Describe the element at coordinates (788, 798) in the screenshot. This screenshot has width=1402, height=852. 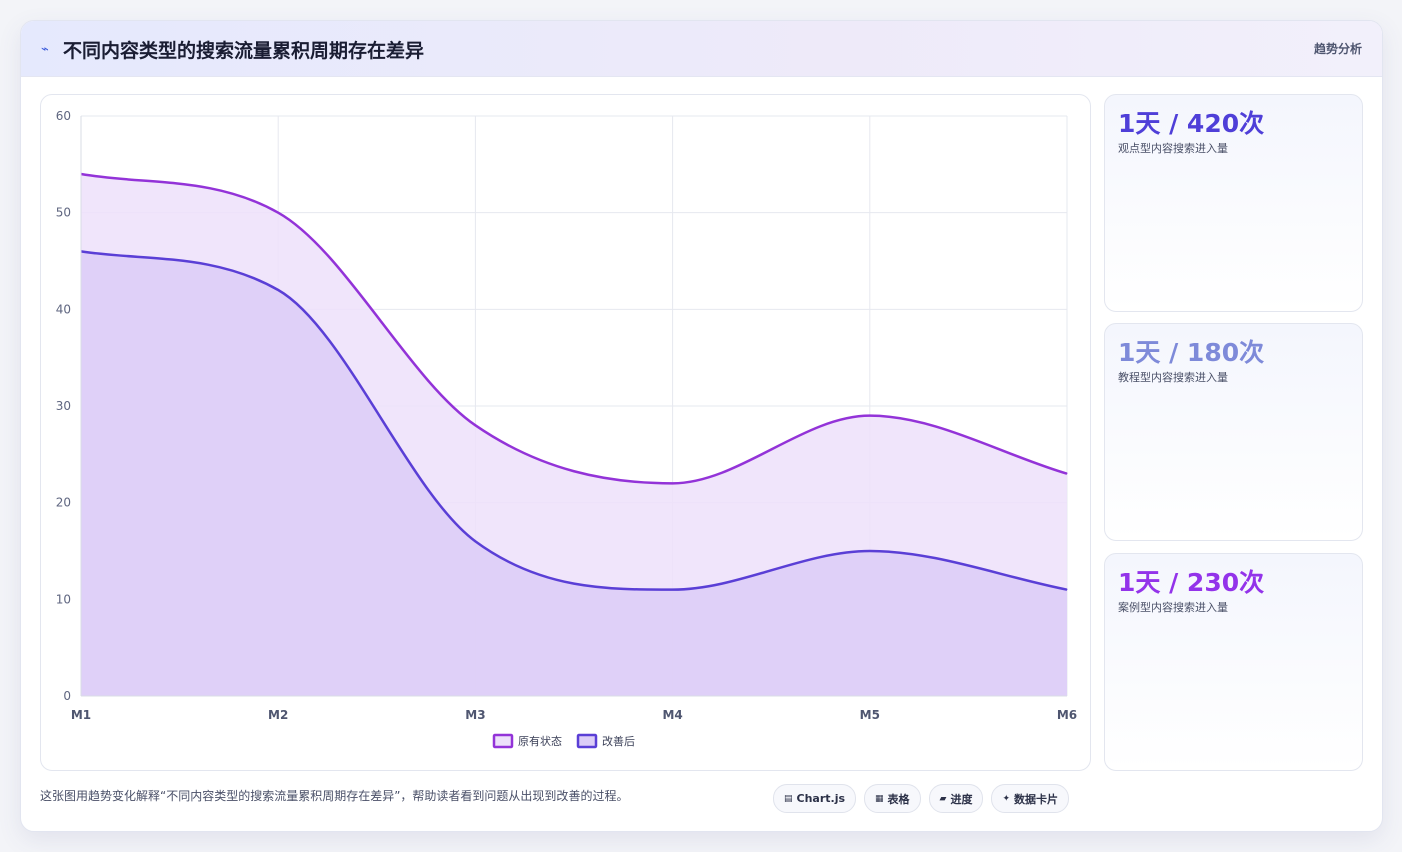
I see `chart-icon: ▤` at that location.